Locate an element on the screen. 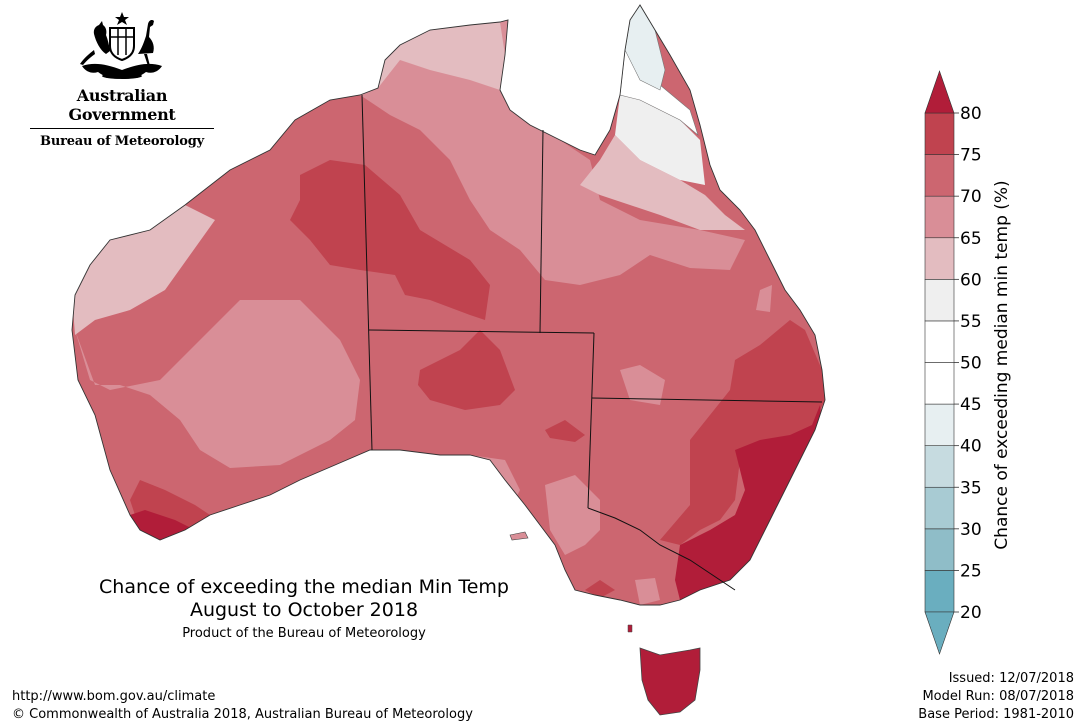  region-65-gulf is located at coordinates (572, 515).